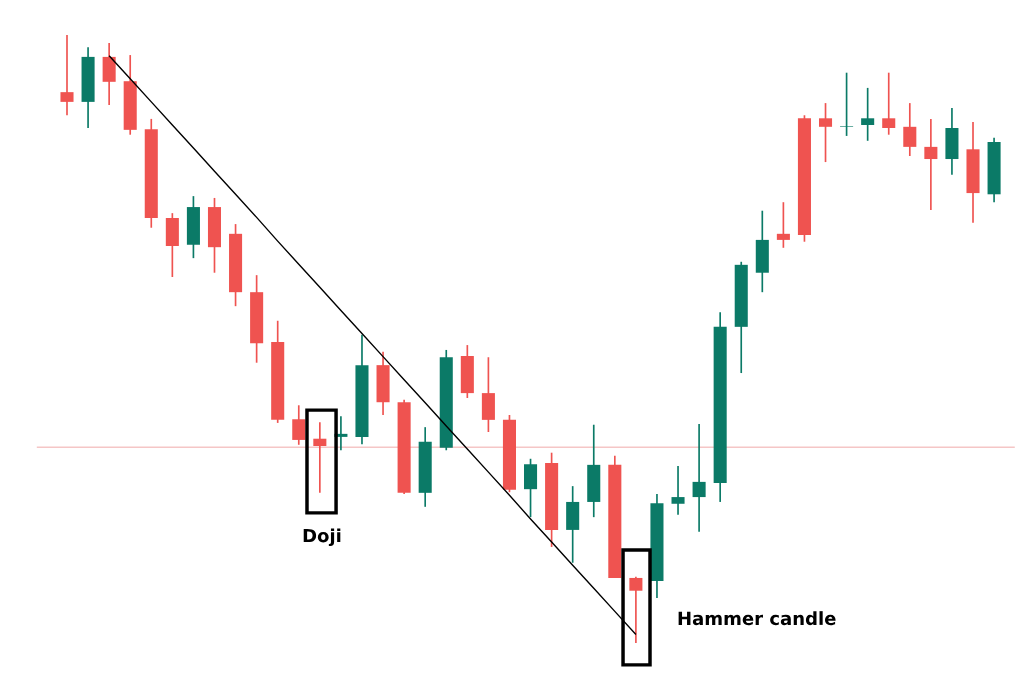 The height and width of the screenshot is (700, 1017). What do you see at coordinates (322, 537) in the screenshot?
I see `annotation: Doji` at bounding box center [322, 537].